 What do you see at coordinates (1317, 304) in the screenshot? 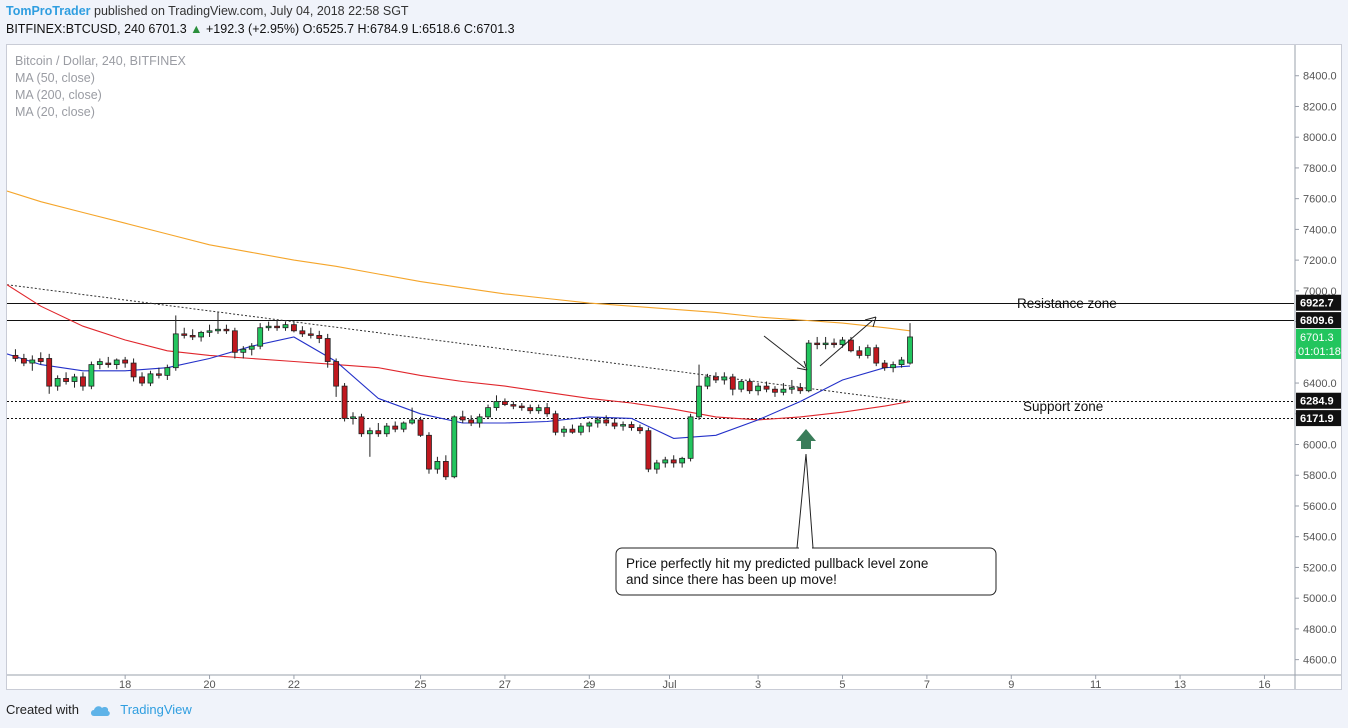
I see `resistance-top-price-label: 6922.7` at bounding box center [1317, 304].